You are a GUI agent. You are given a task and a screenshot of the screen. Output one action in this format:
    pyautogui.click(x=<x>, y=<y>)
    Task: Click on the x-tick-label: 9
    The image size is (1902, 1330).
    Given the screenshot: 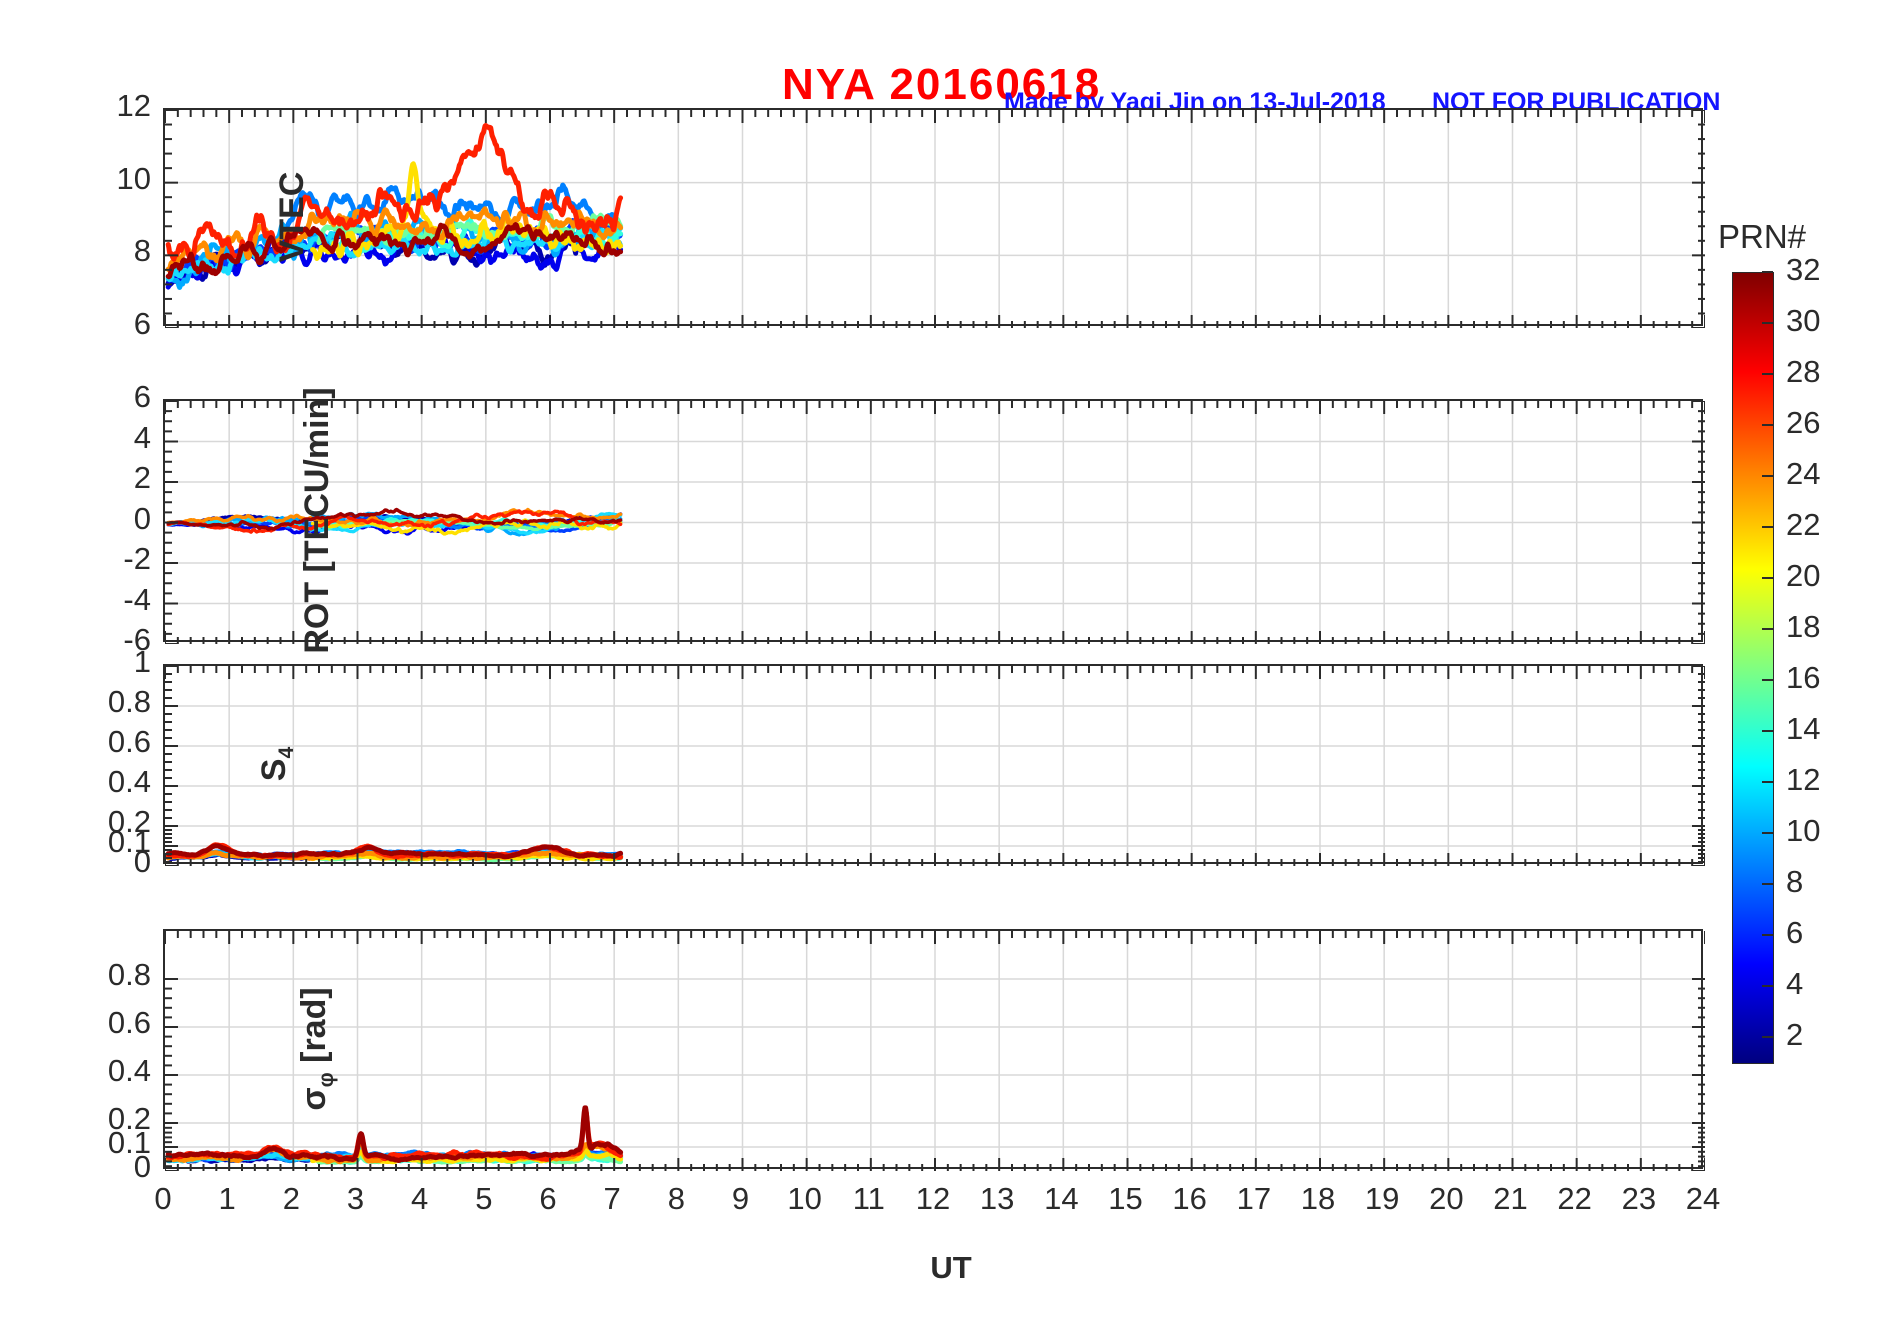 What is the action you would take?
    pyautogui.click(x=740, y=1198)
    